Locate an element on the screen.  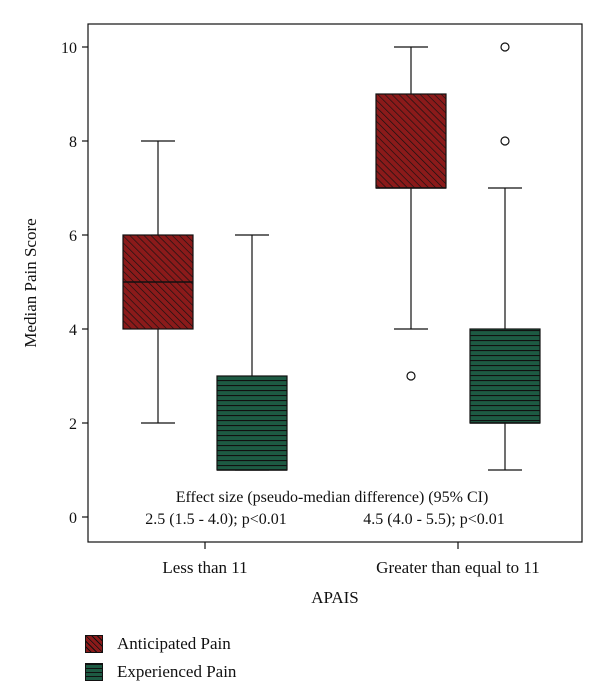
y-tick-label: 0 is located at coordinates (73, 518).